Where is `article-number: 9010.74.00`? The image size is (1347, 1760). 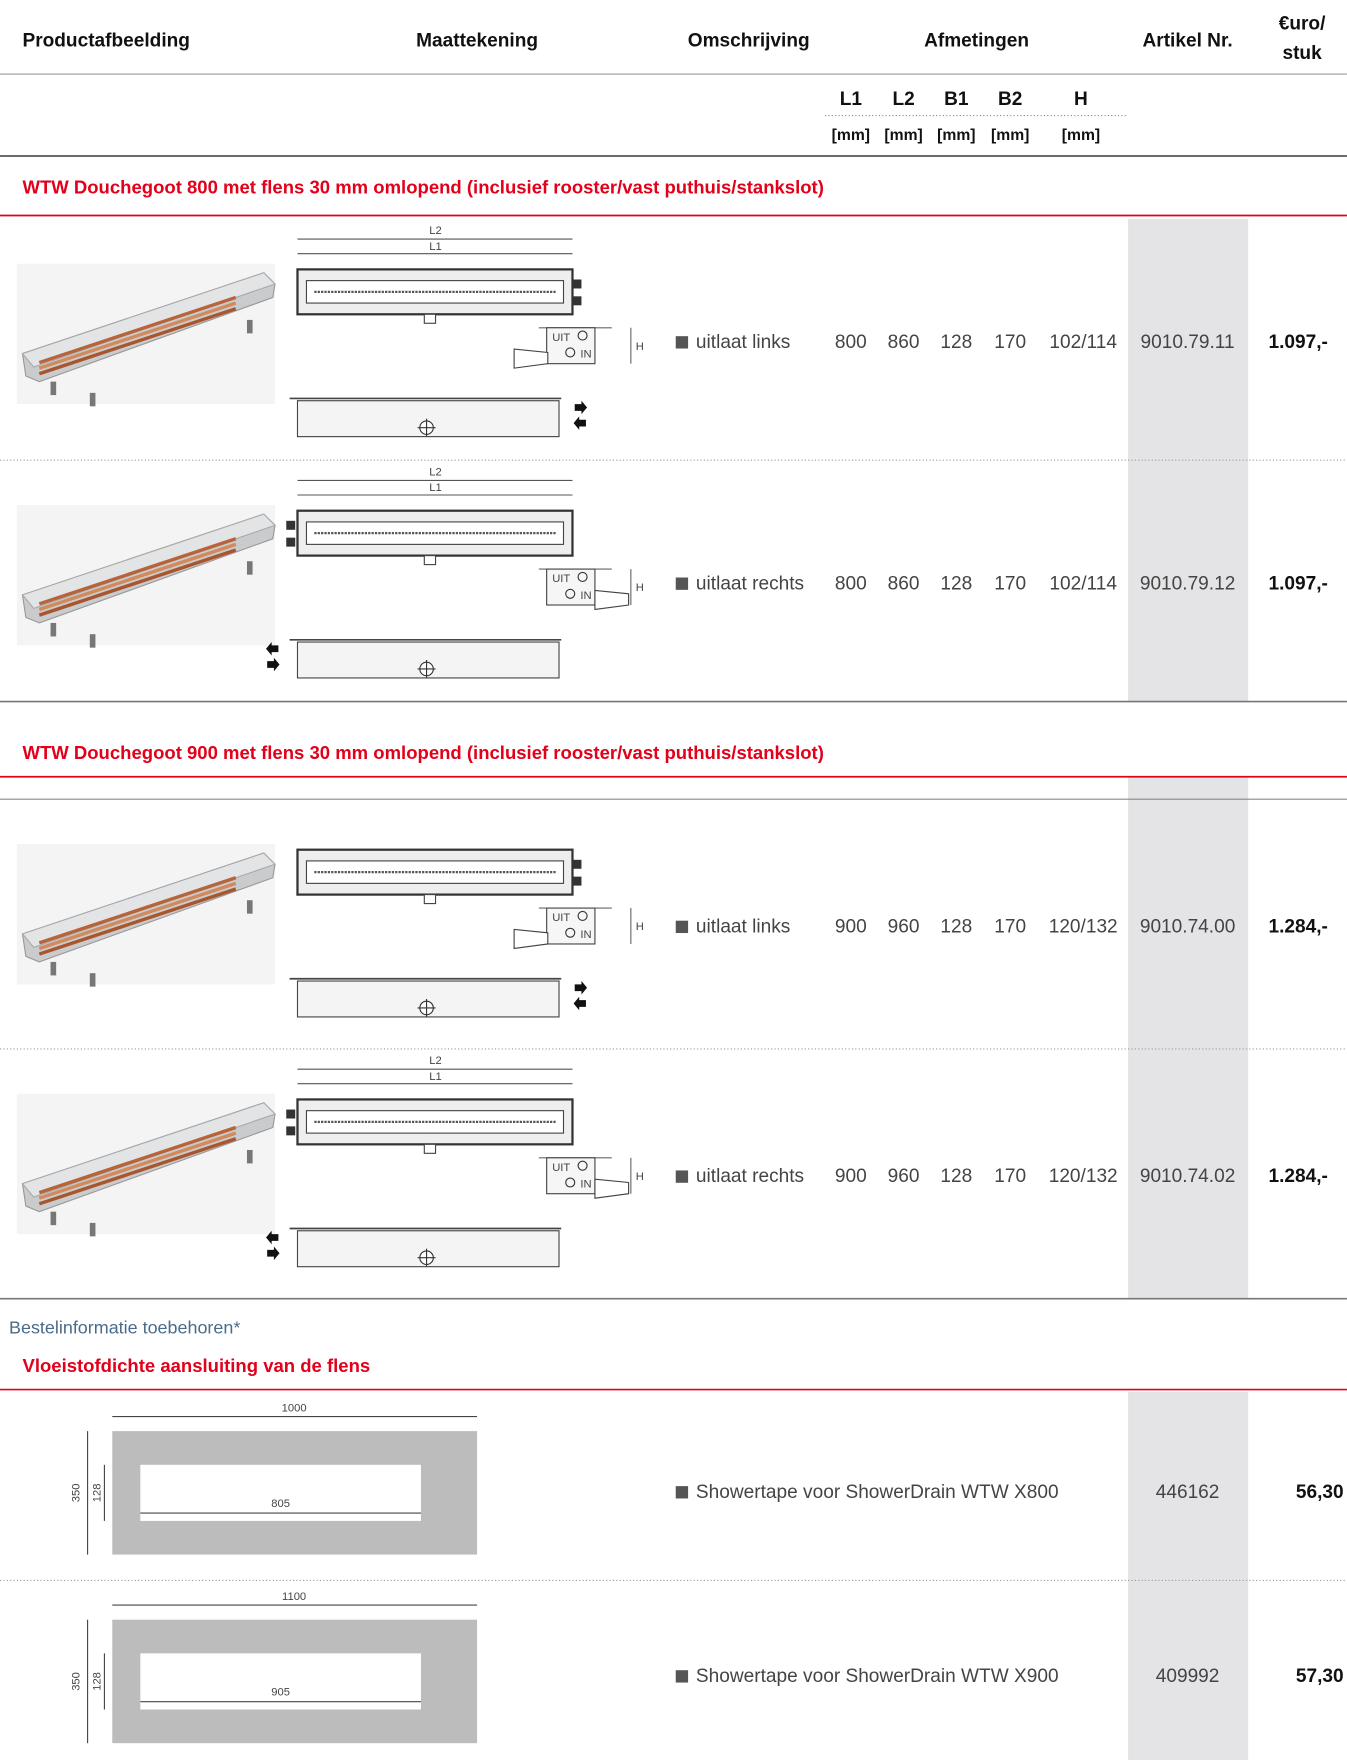
article-number: 9010.74.00 is located at coordinates (1187, 926).